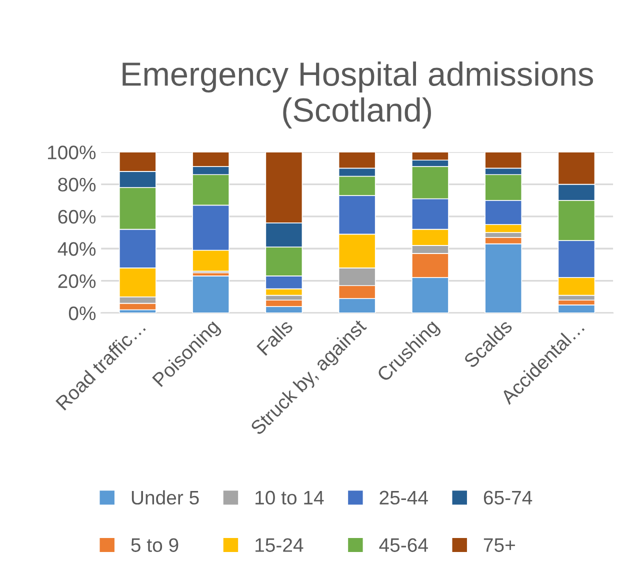 This screenshot has width=632, height=585. Describe the element at coordinates (280, 545) in the screenshot. I see `legend-label: 15-24` at that location.